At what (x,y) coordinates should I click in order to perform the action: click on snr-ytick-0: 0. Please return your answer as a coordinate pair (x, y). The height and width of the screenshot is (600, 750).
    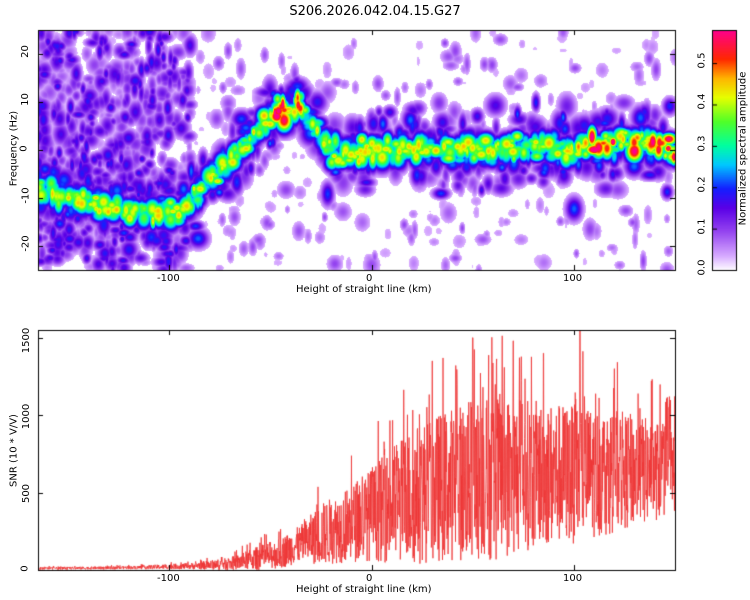
    Looking at the image, I should click on (25, 568).